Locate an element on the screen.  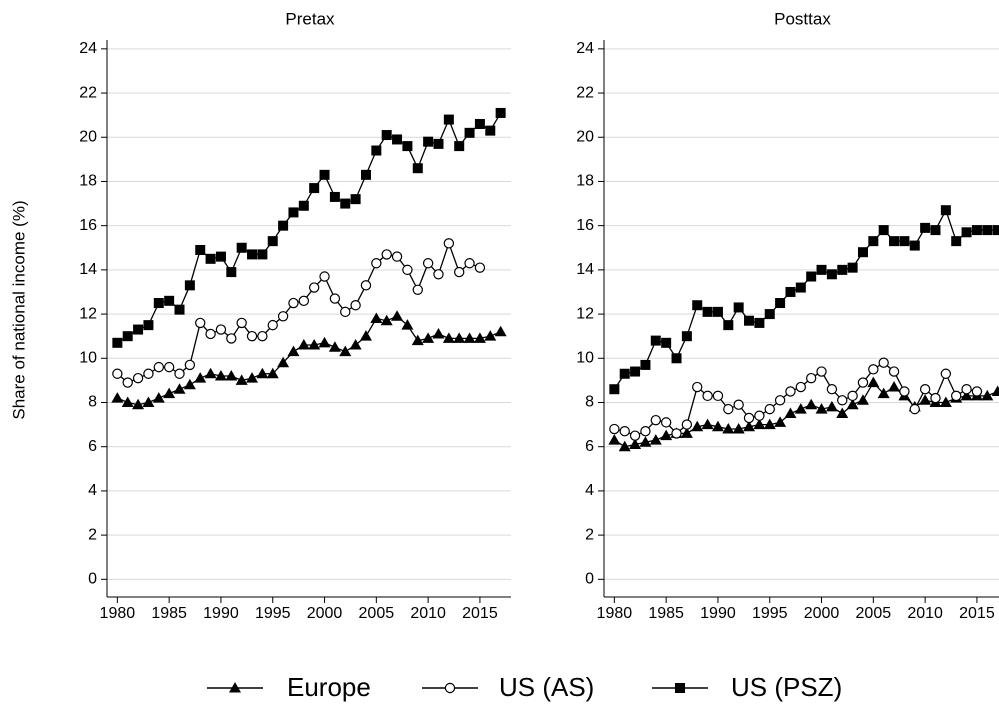
y-tick-label: 10 is located at coordinates (88, 358).